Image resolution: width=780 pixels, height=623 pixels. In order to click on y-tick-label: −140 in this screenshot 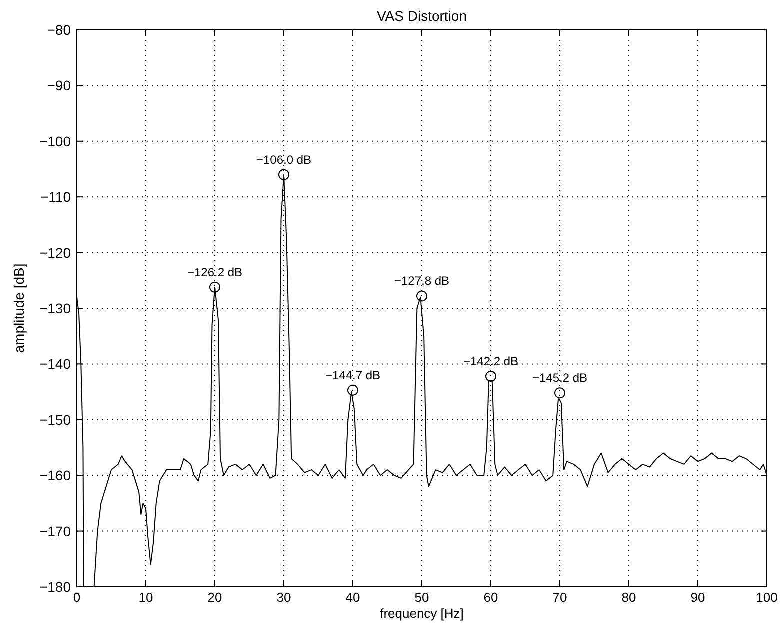, I will do `click(55, 364)`.